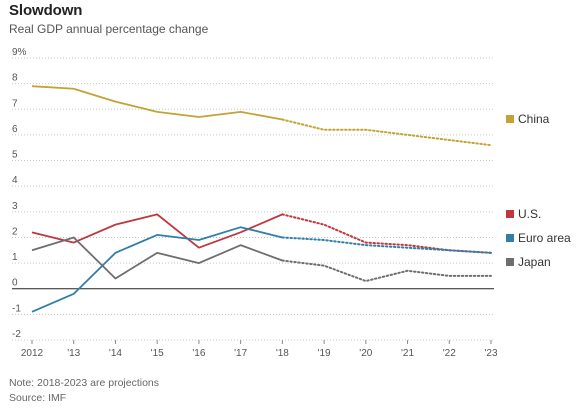 The height and width of the screenshot is (411, 578). What do you see at coordinates (198, 353) in the screenshot?
I see `x-tick-label: '16` at bounding box center [198, 353].